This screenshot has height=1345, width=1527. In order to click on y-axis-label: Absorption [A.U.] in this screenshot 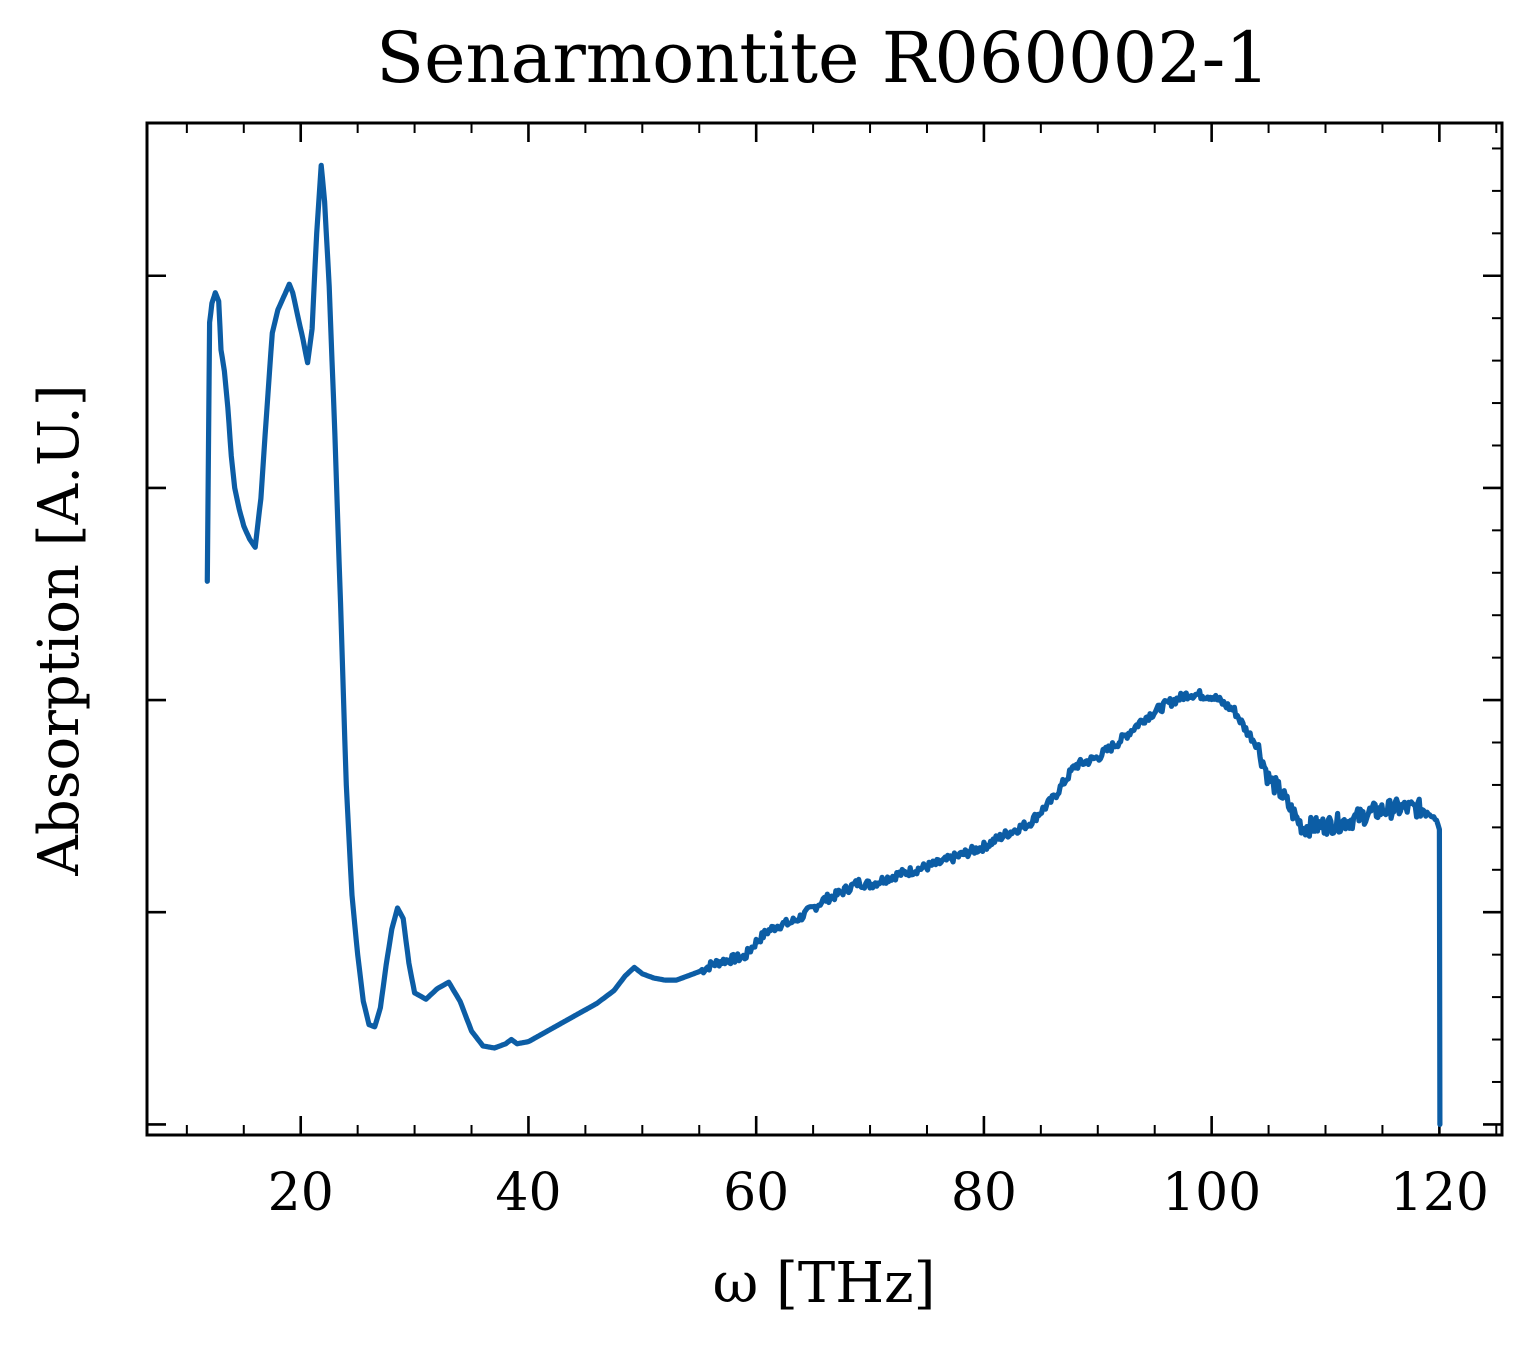, I will do `click(59, 630)`.